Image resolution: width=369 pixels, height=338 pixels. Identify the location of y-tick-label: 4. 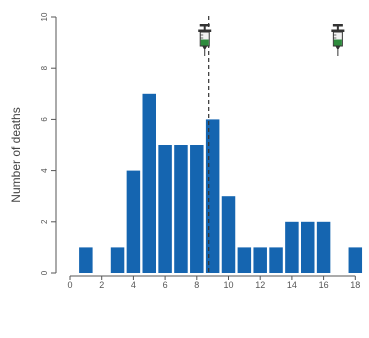
(44, 170).